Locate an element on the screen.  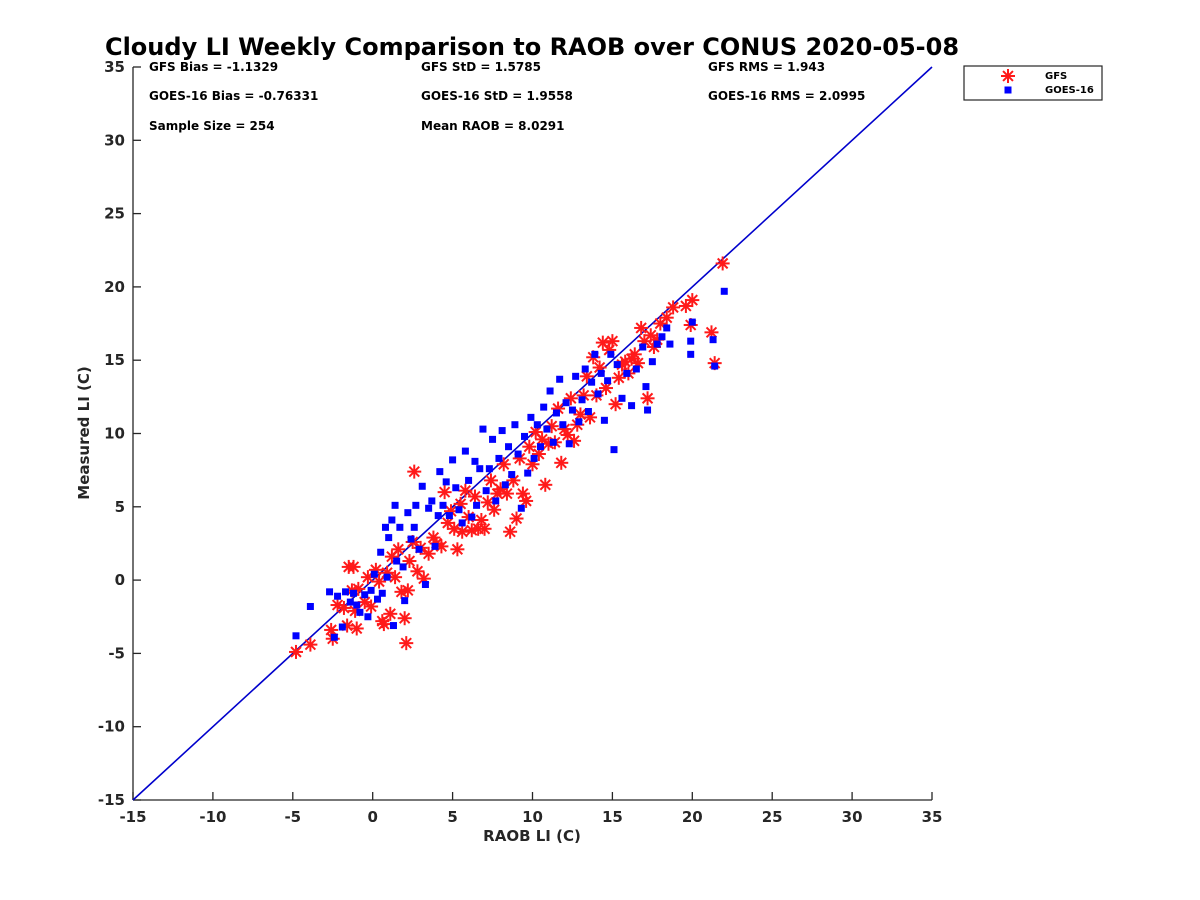
x-tick-label: 10 is located at coordinates (532, 817).